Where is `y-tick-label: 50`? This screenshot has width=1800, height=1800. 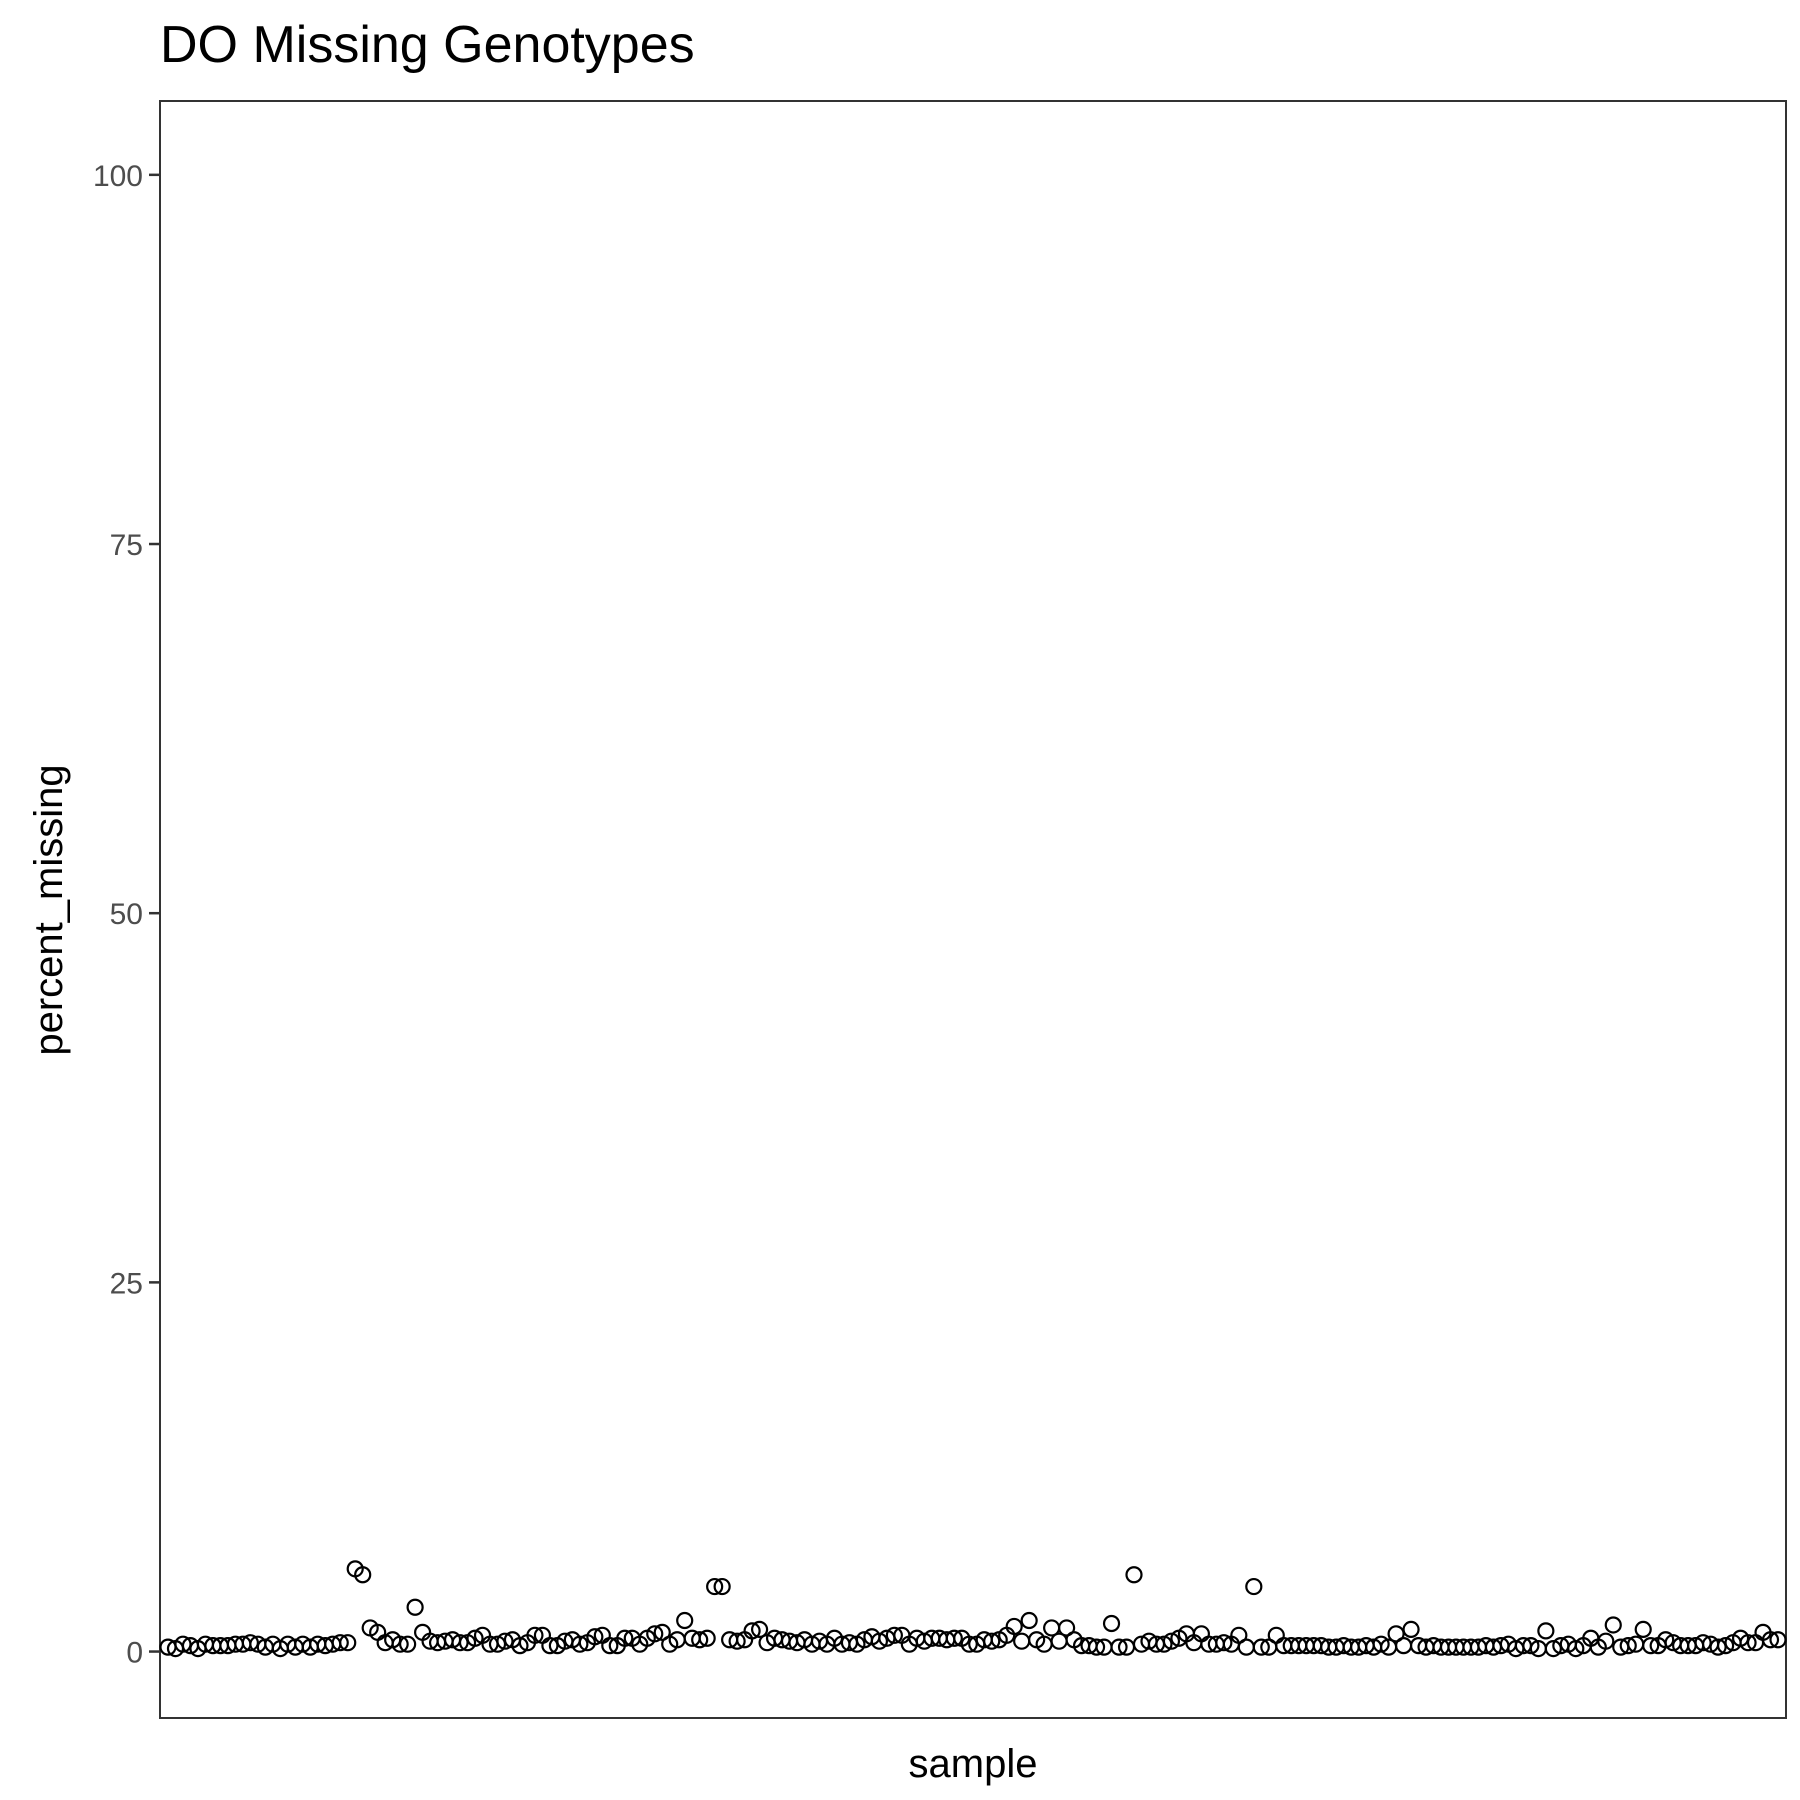 y-tick-label: 50 is located at coordinates (126, 914).